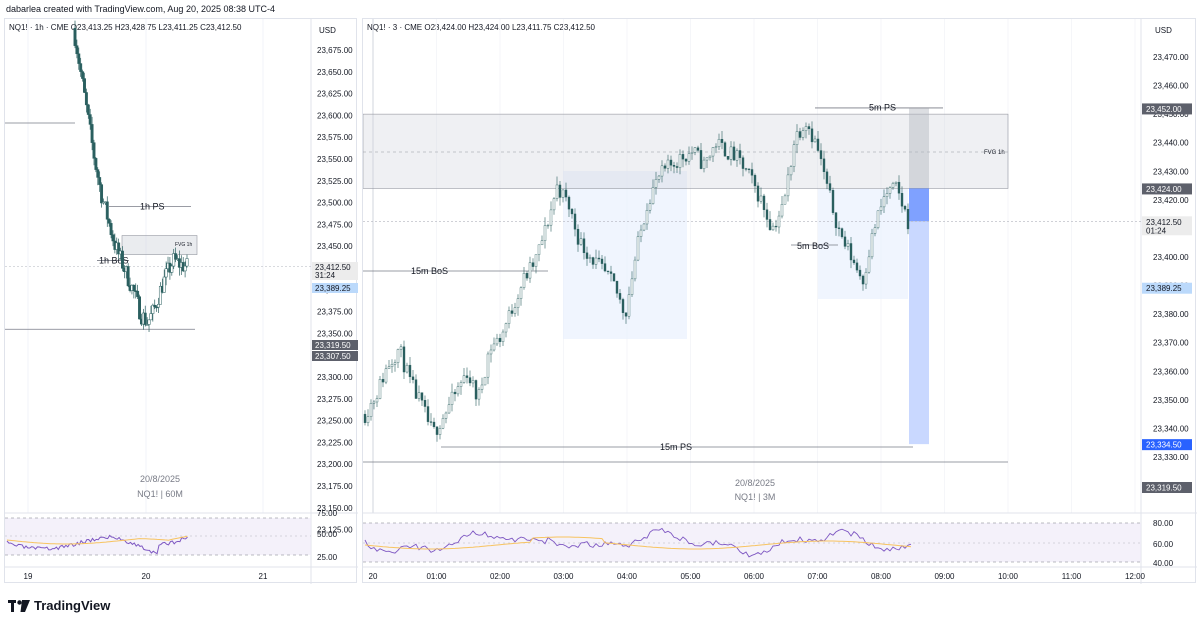 This screenshot has width=1200, height=625. Describe the element at coordinates (686, 151) in the screenshot. I see `right-fvg-zone` at that location.